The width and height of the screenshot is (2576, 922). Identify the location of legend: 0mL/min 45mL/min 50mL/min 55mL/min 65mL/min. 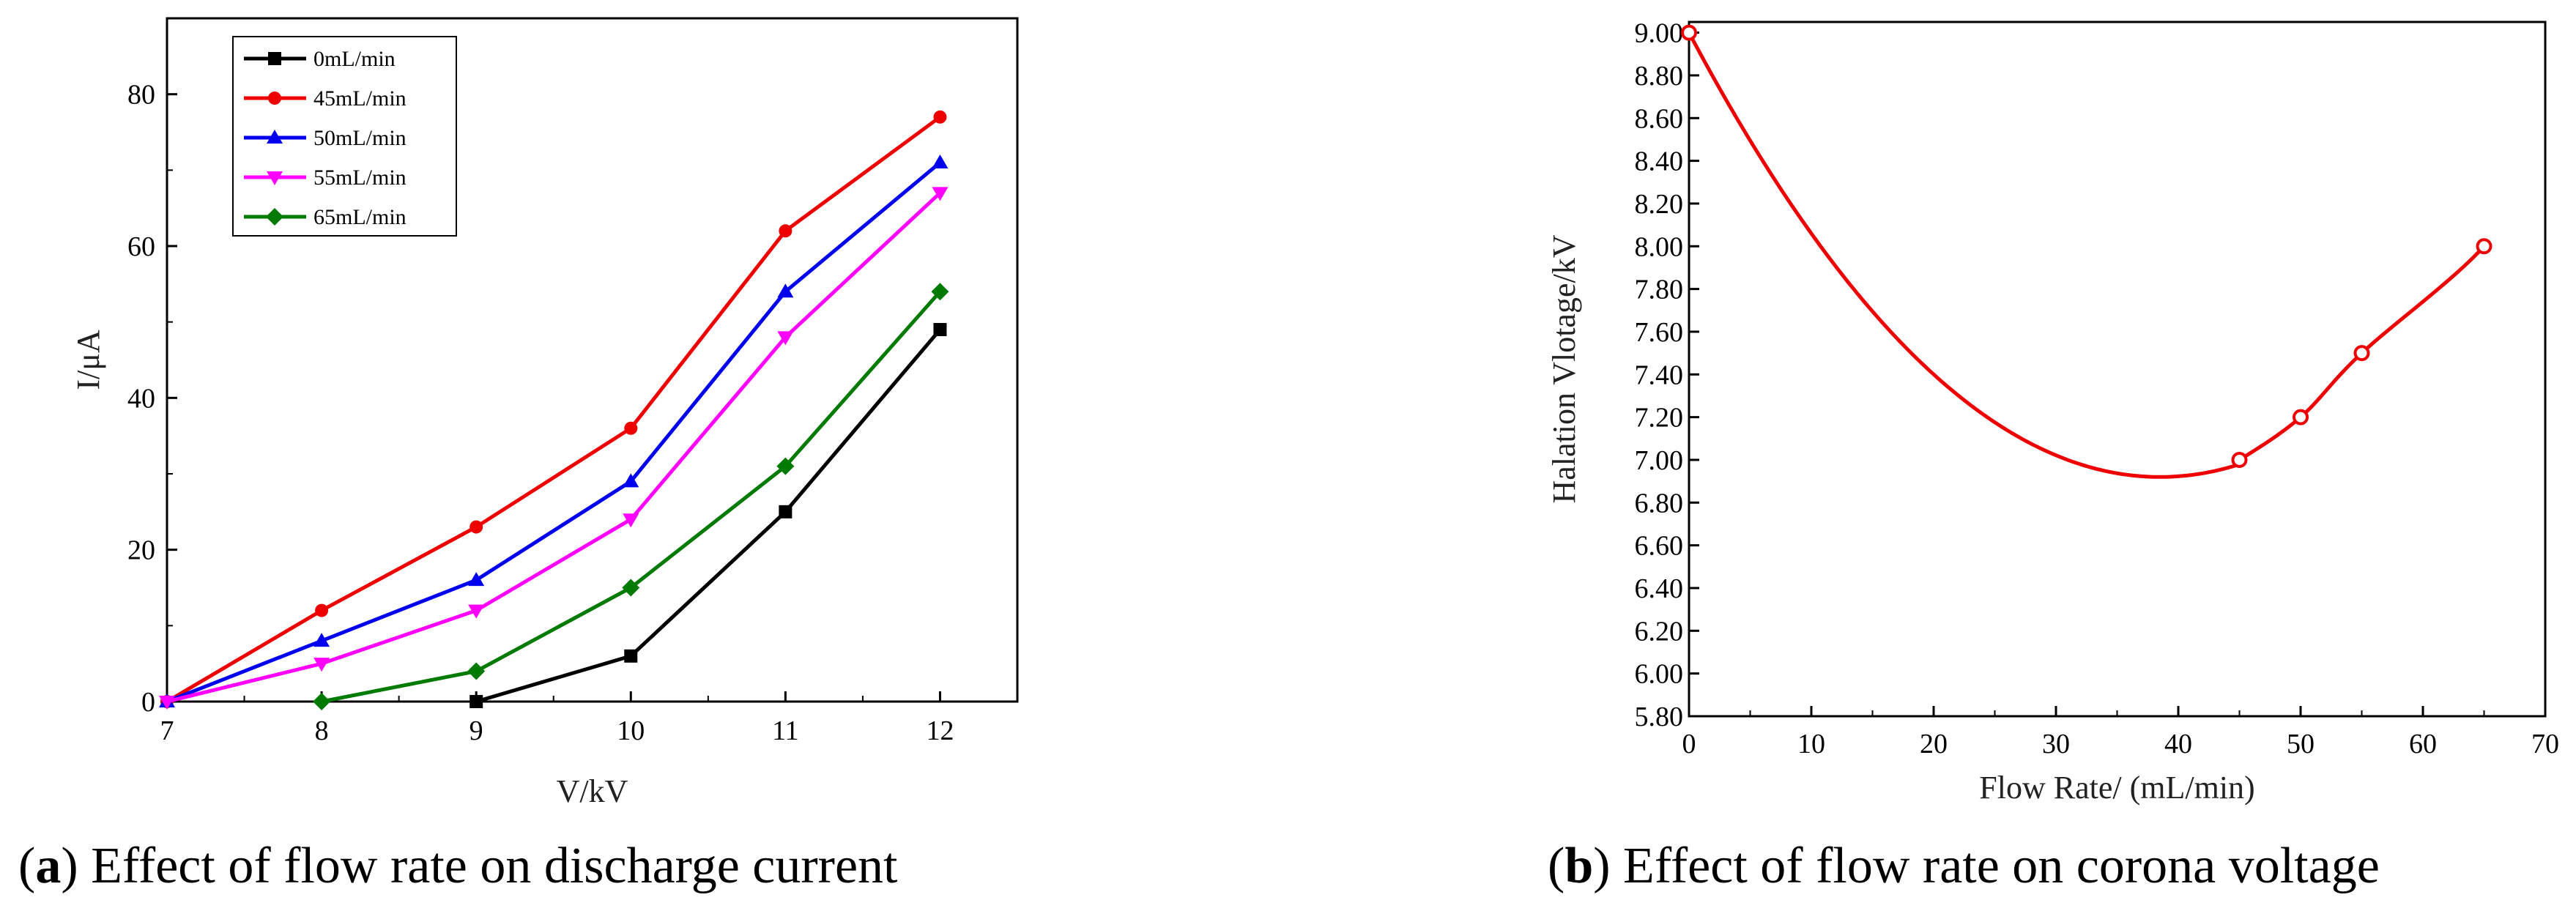
(344, 136).